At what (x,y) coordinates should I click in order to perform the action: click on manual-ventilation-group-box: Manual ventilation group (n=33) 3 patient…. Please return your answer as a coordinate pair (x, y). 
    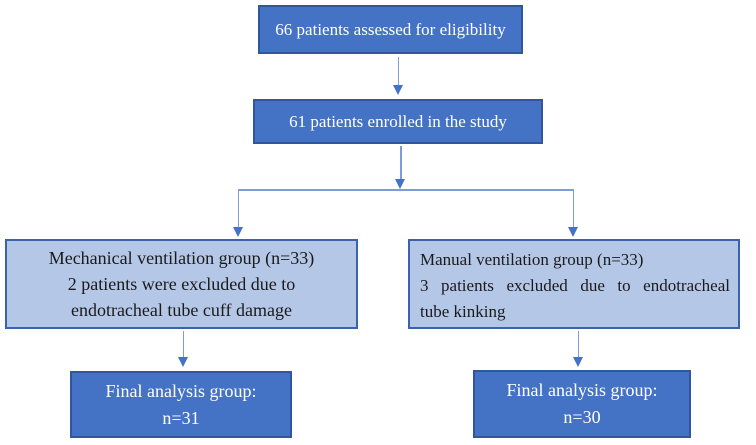
    Looking at the image, I should click on (574, 284).